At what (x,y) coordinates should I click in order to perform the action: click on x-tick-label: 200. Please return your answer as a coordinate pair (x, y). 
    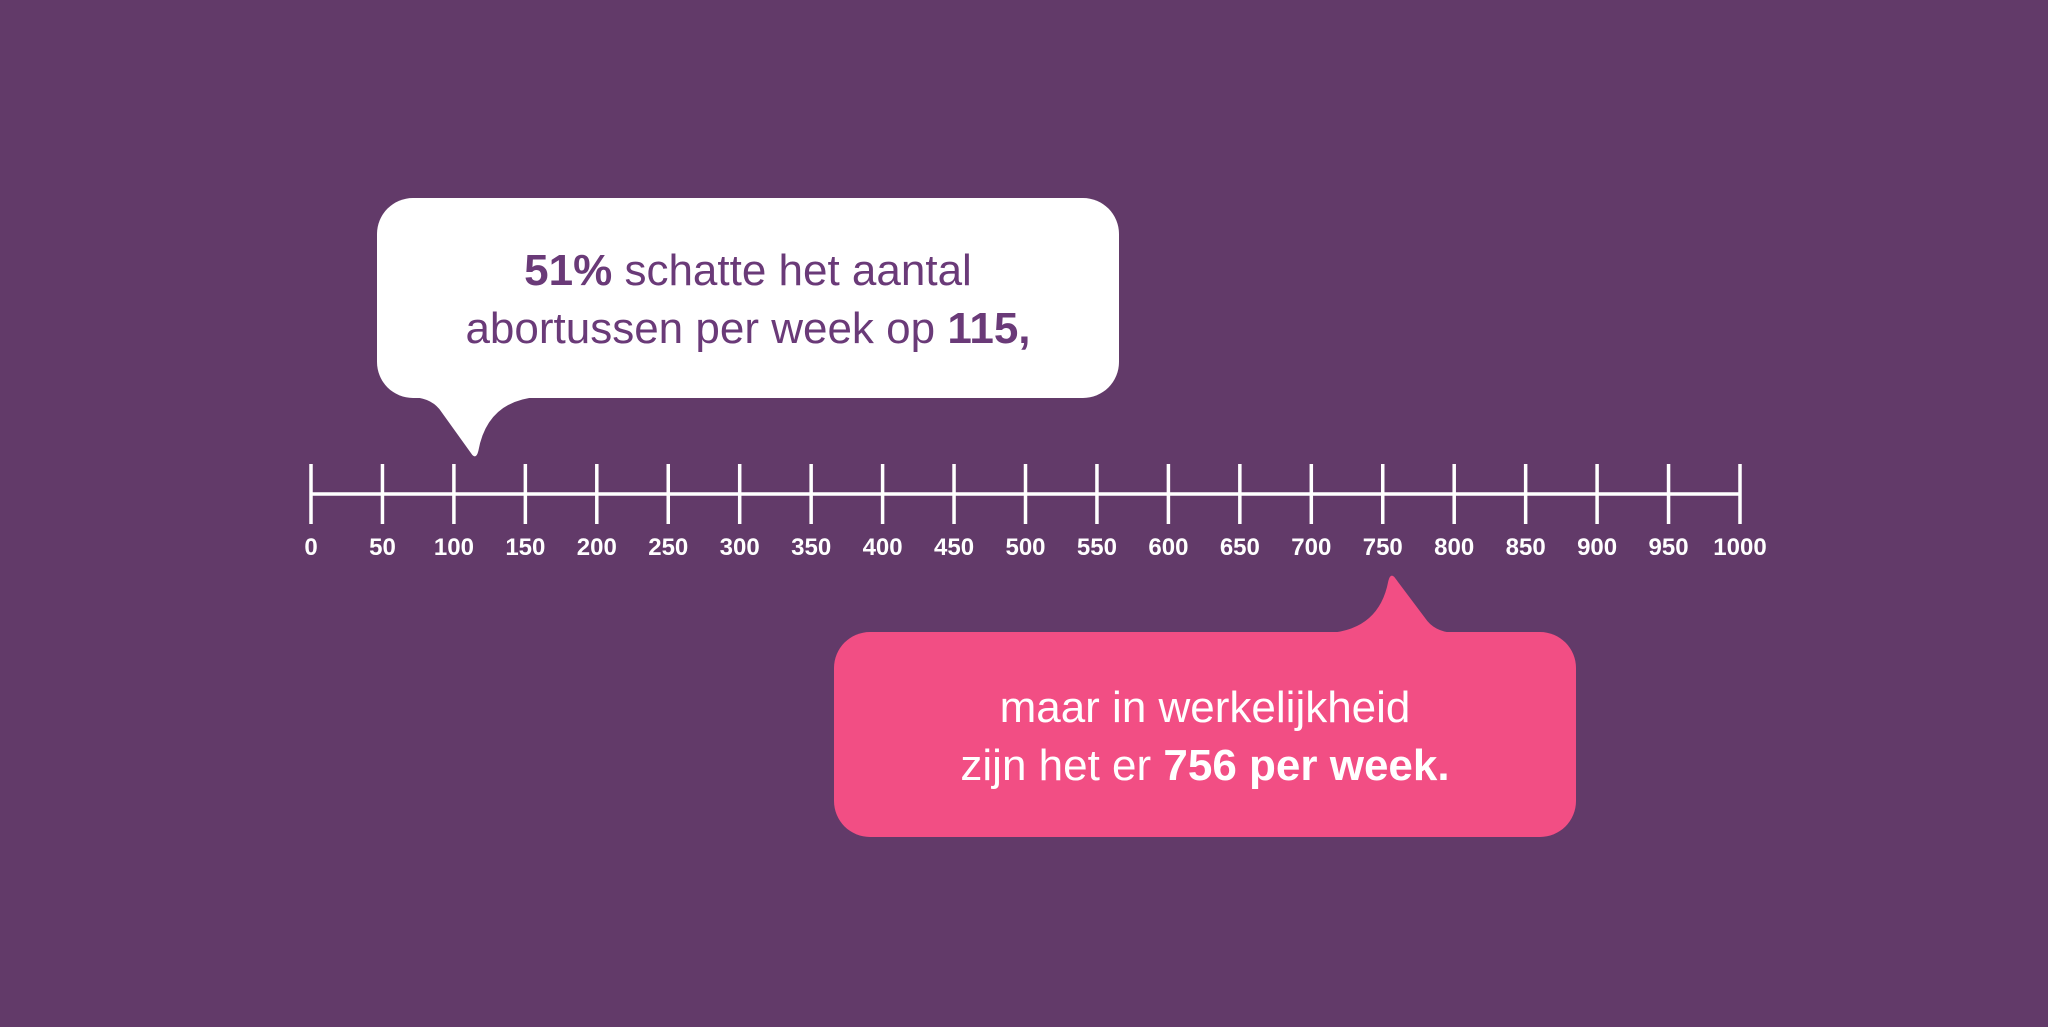
    Looking at the image, I should click on (597, 547).